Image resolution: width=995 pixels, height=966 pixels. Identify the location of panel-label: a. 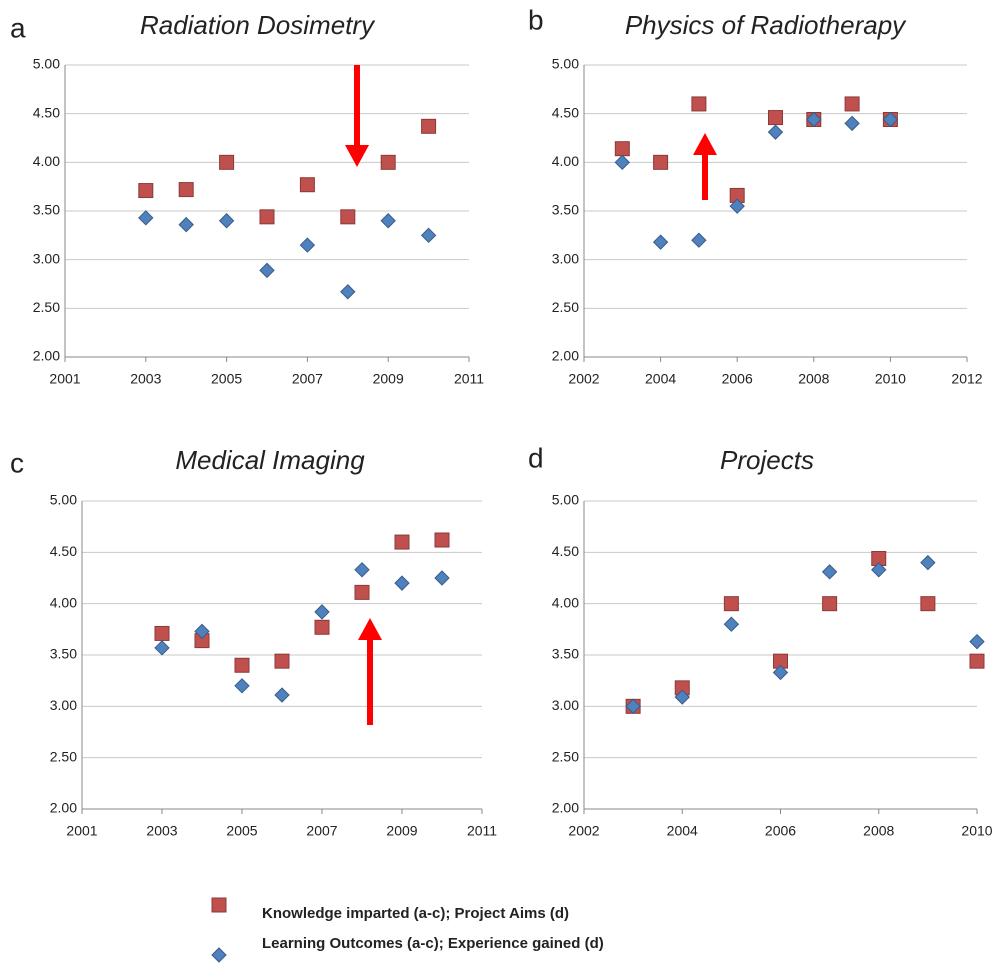
(18, 27).